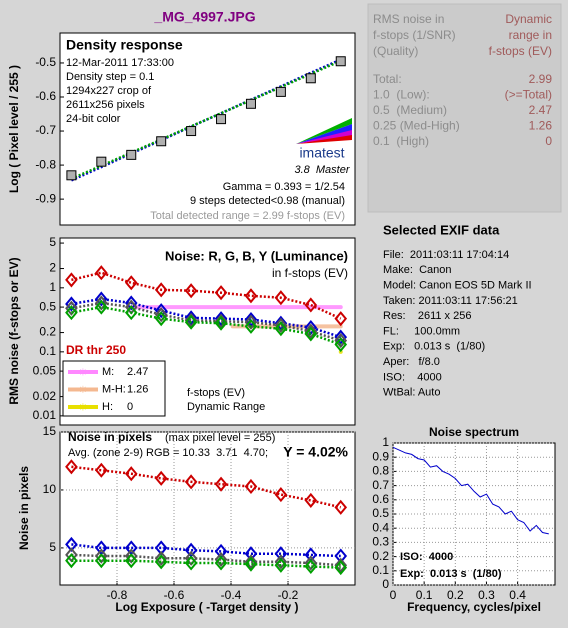 Image resolution: width=568 pixels, height=628 pixels. What do you see at coordinates (174, 595) in the screenshot?
I see `x-tick-label: -0.6` at bounding box center [174, 595].